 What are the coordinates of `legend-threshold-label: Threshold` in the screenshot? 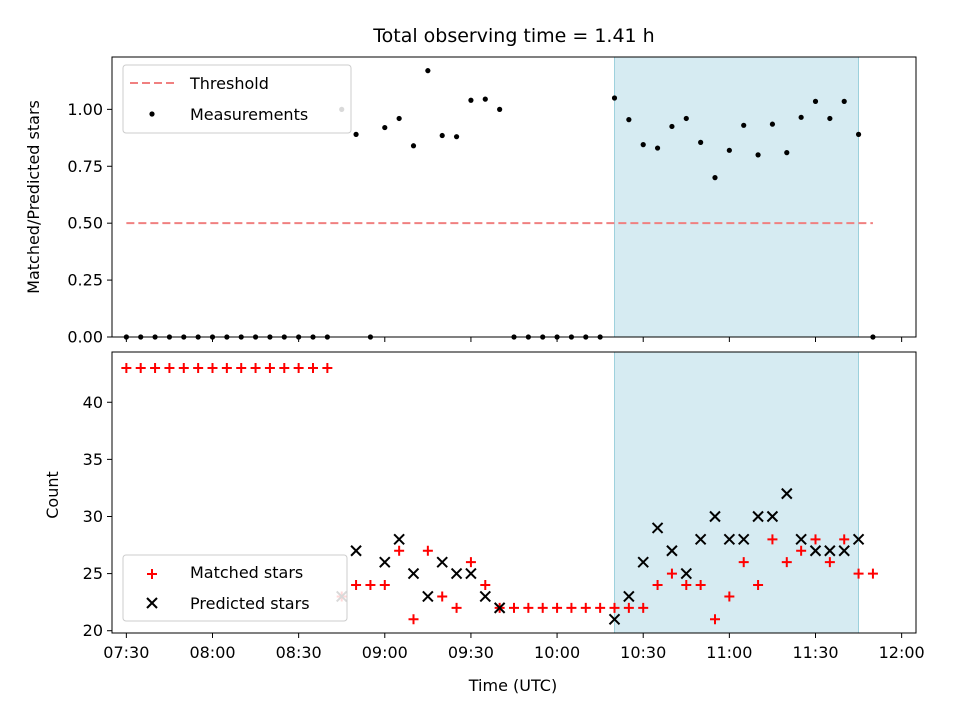 It's located at (229, 83).